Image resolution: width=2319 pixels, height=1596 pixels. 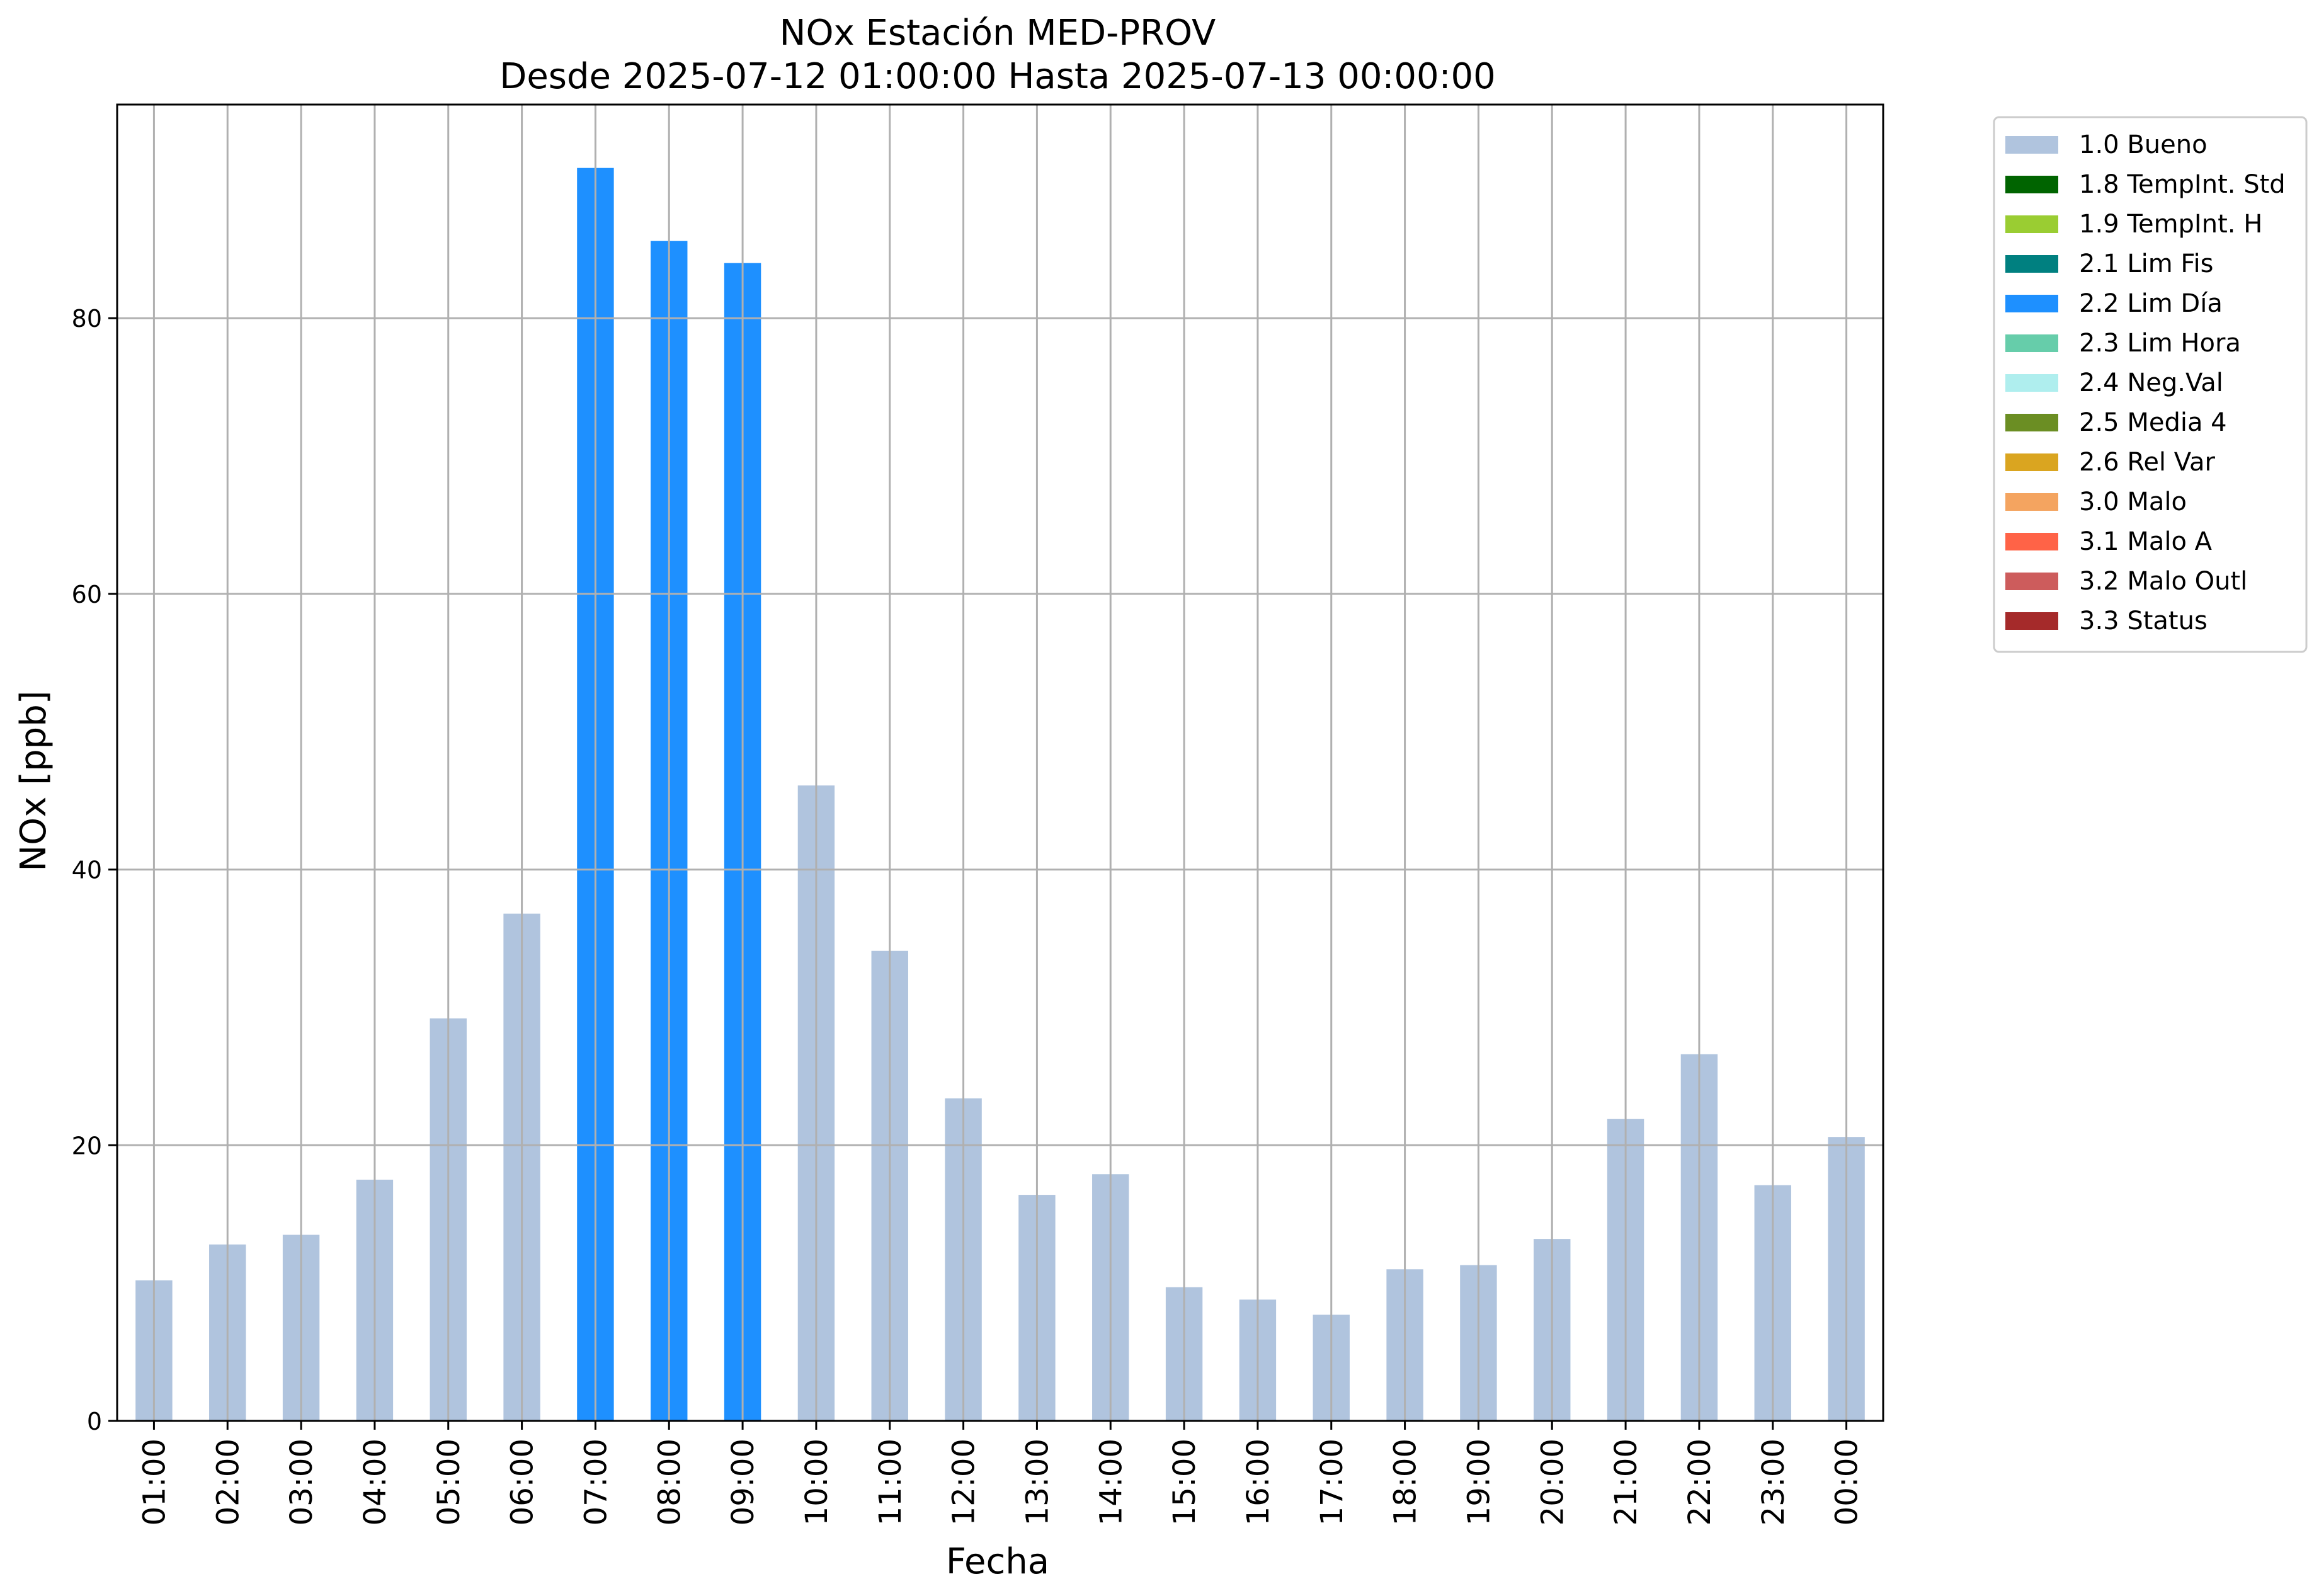 I want to click on x-axis-label: Fecha, so click(x=997, y=1561).